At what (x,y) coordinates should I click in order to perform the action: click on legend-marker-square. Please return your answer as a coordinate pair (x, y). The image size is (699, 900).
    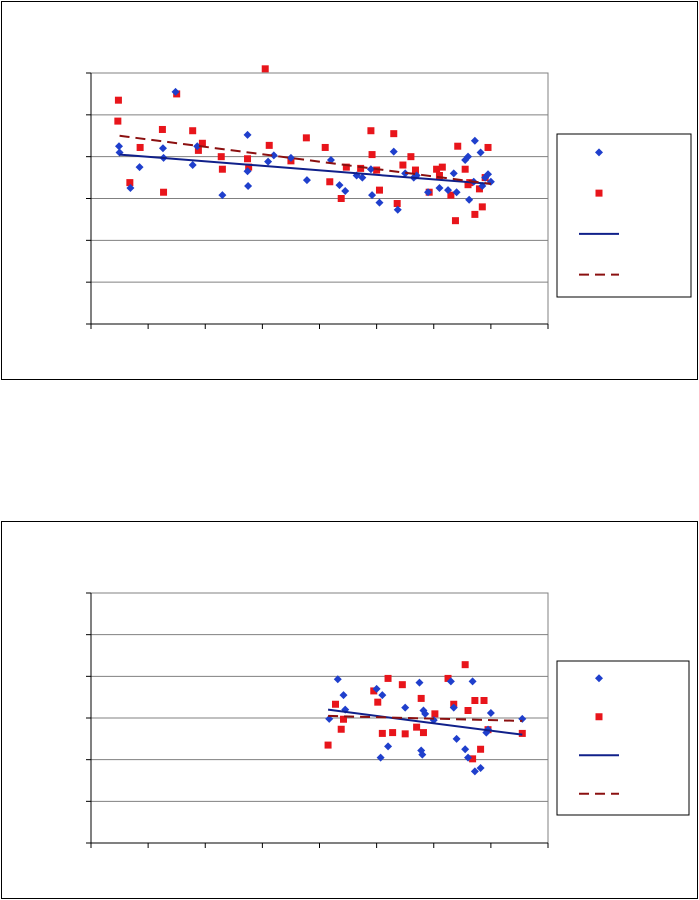
    Looking at the image, I should click on (599, 193).